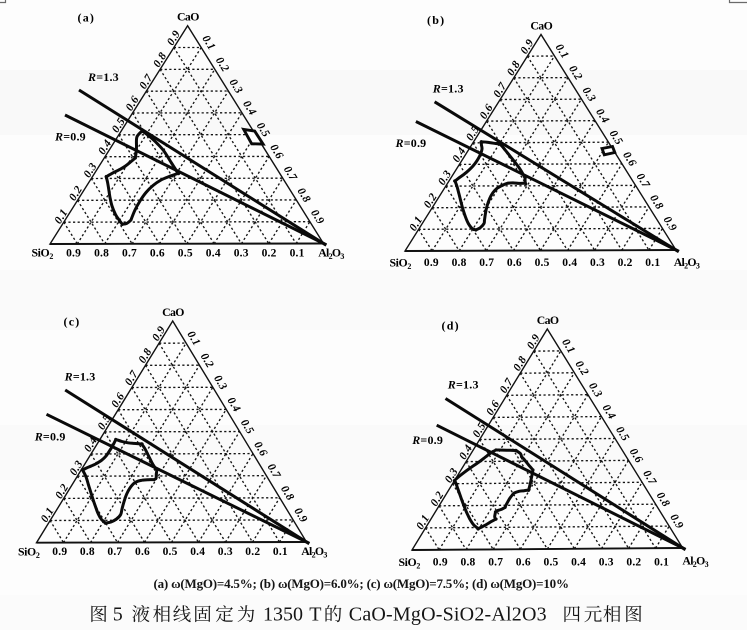 This screenshot has height=630, width=747. I want to click on svg-text: T, so click(315, 615).